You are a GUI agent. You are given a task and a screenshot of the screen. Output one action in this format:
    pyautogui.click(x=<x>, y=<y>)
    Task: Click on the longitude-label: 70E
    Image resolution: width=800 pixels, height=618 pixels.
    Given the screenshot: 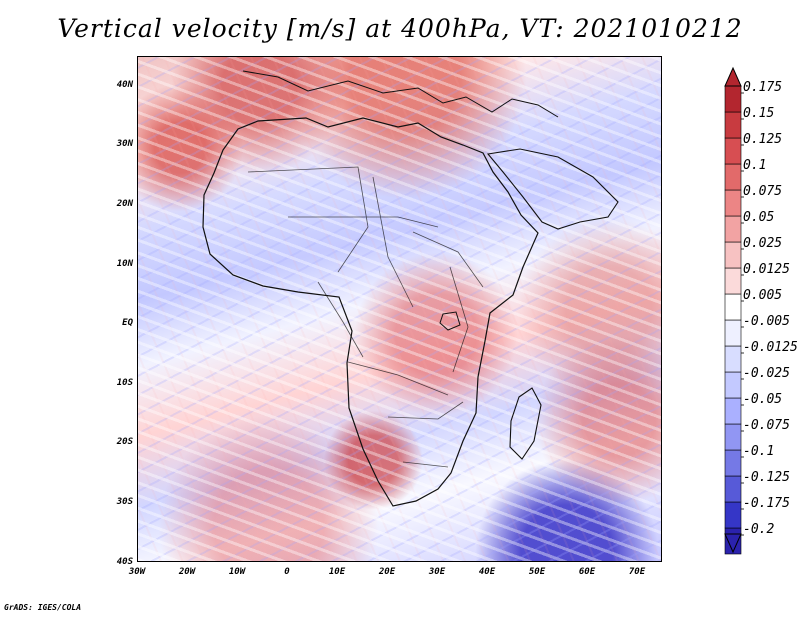 What is the action you would take?
    pyautogui.click(x=637, y=572)
    